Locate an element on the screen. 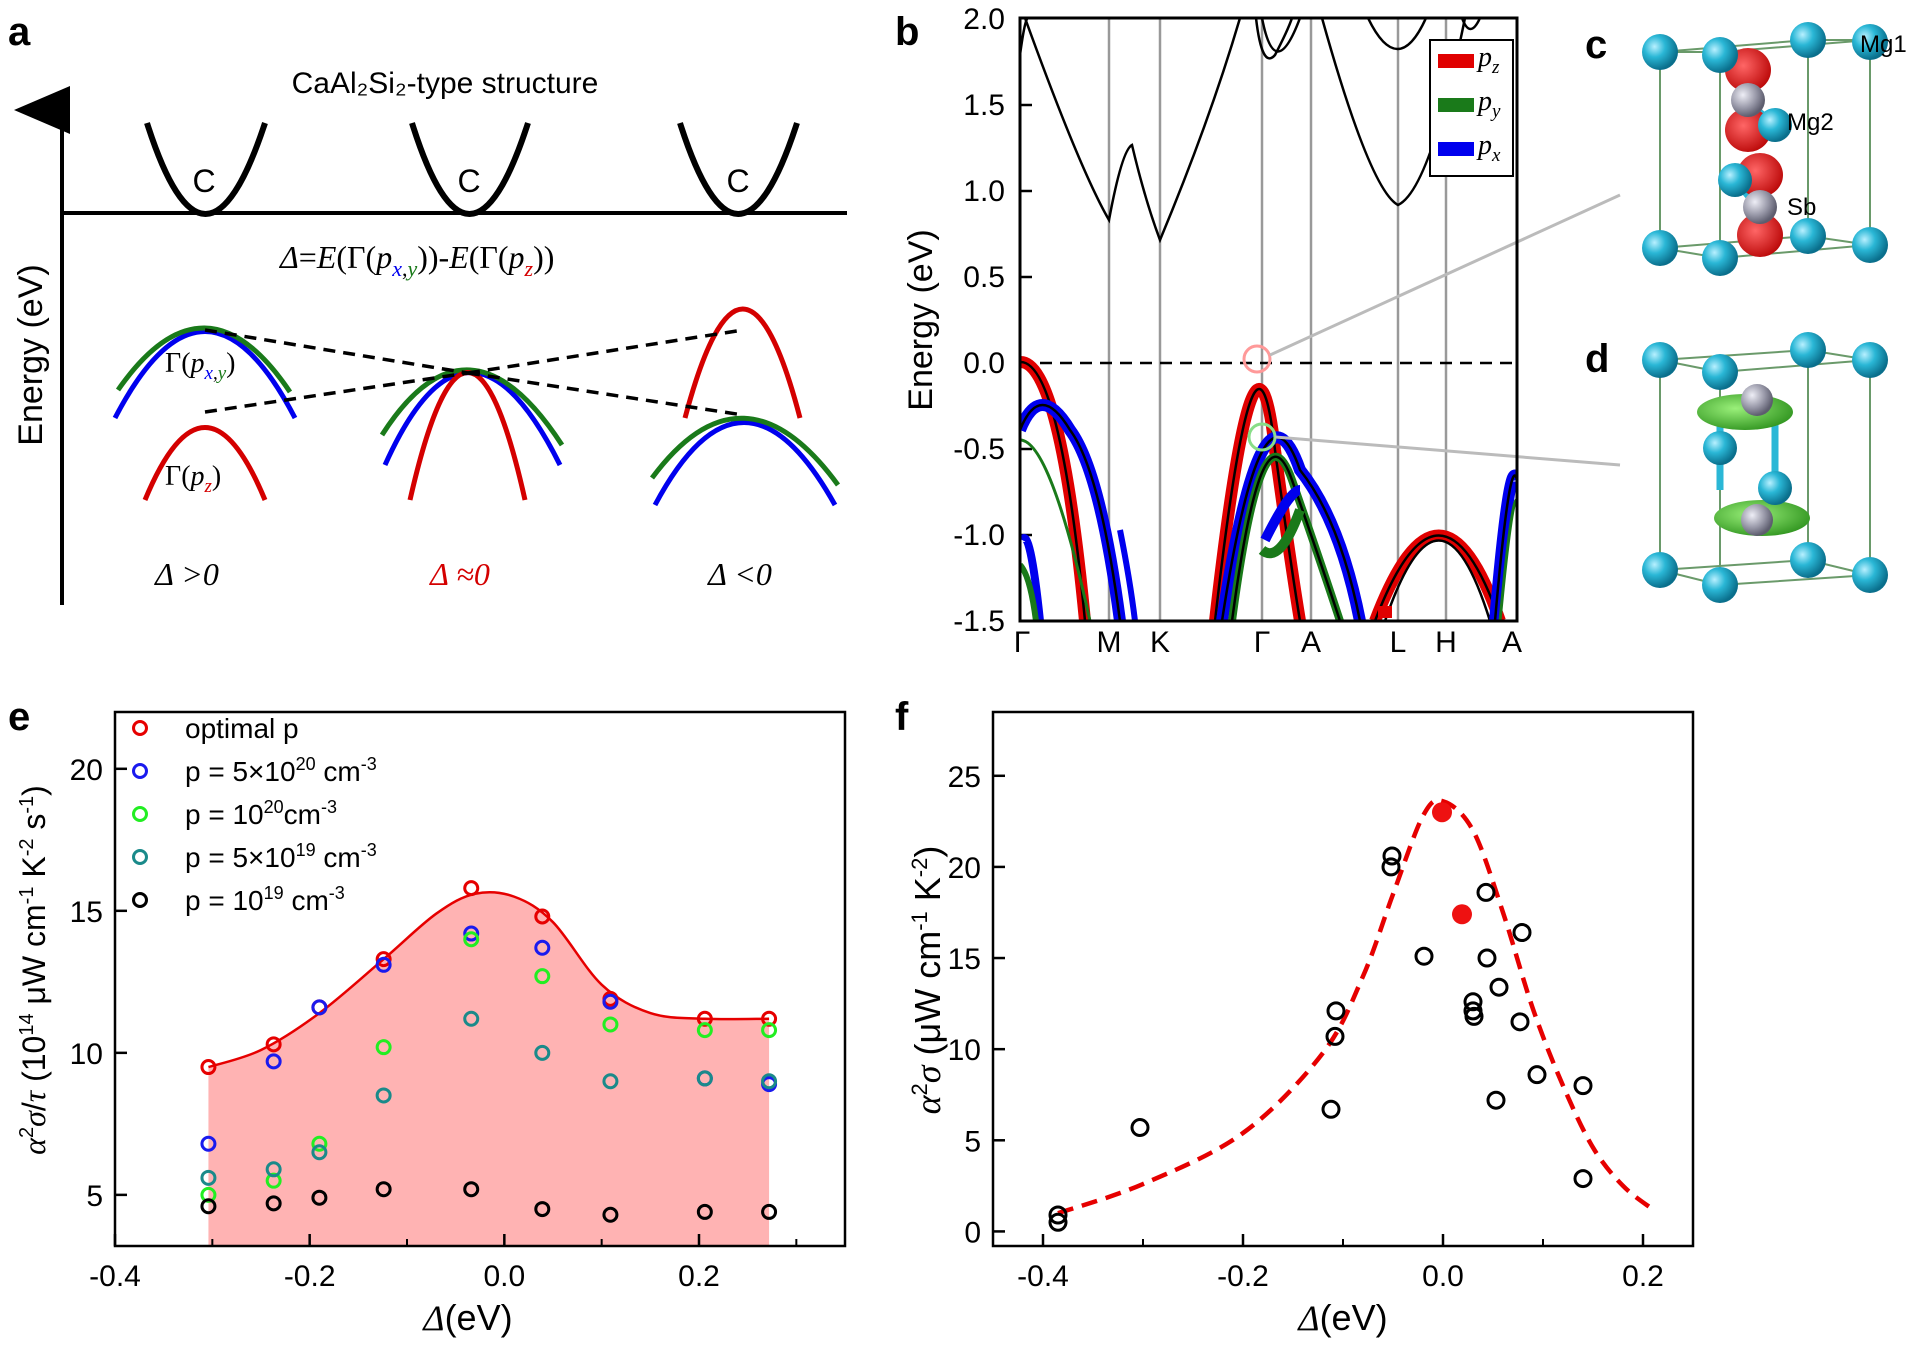  kpoint-1: M is located at coordinates (1109, 642).